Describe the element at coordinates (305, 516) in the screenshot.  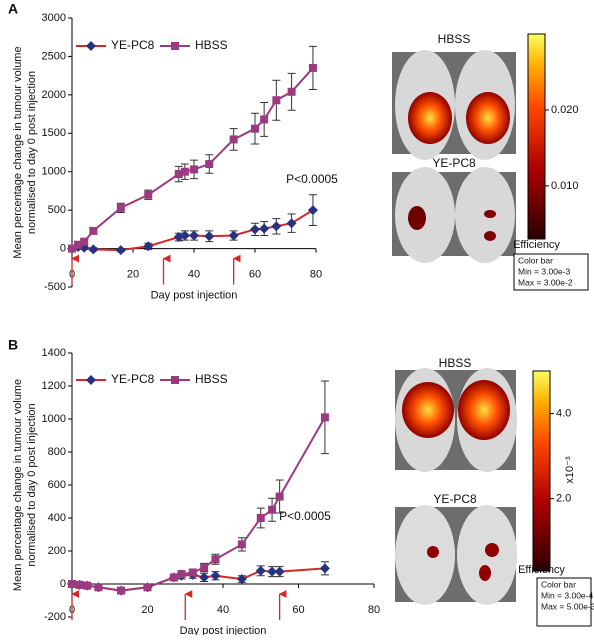
I see `annotation: P<0.0005` at that location.